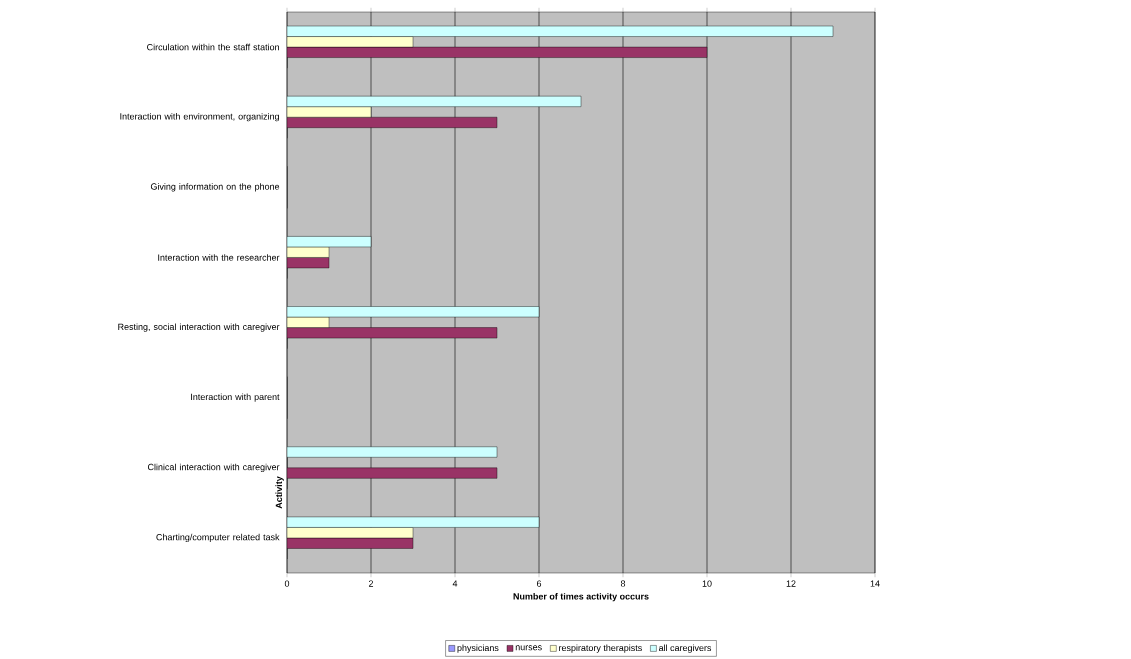 The width and height of the screenshot is (1131, 659). Describe the element at coordinates (218, 538) in the screenshot. I see `y-tick-label: Charting/computer related task` at that location.